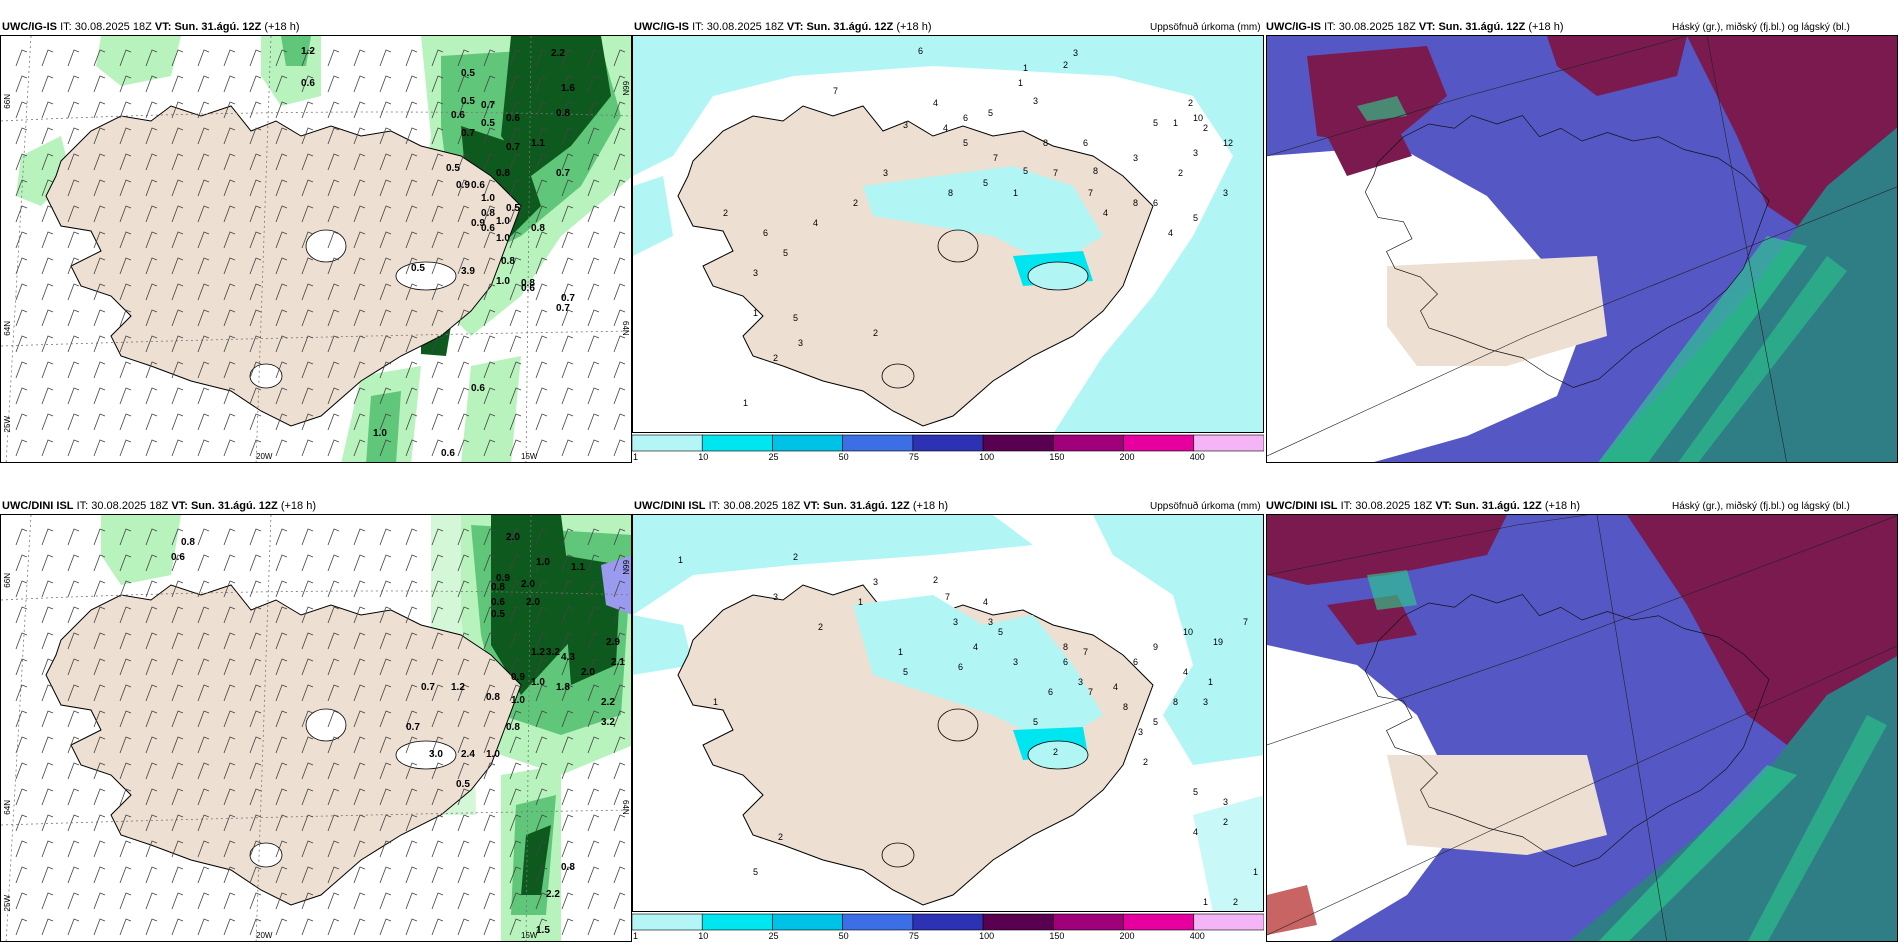 The height and width of the screenshot is (950, 1900). Describe the element at coordinates (538, 652) in the screenshot. I see `precip-value: 1.2` at that location.